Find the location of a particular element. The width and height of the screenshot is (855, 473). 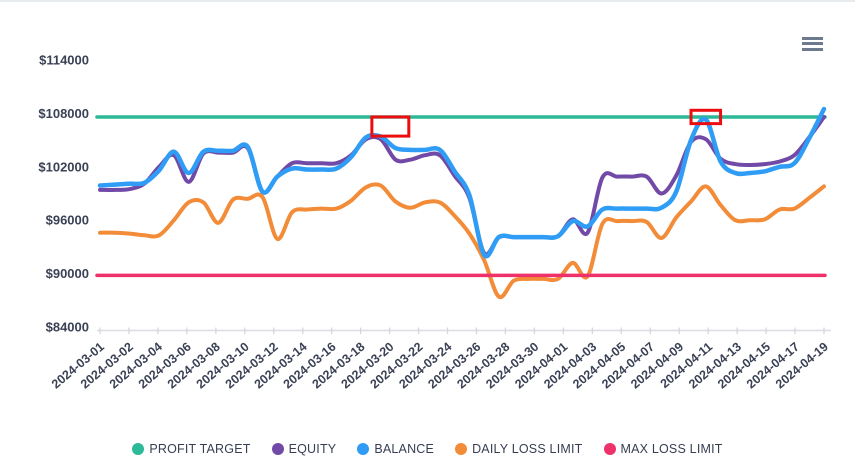

legend-item-equity: EQUITY is located at coordinates (304, 449).